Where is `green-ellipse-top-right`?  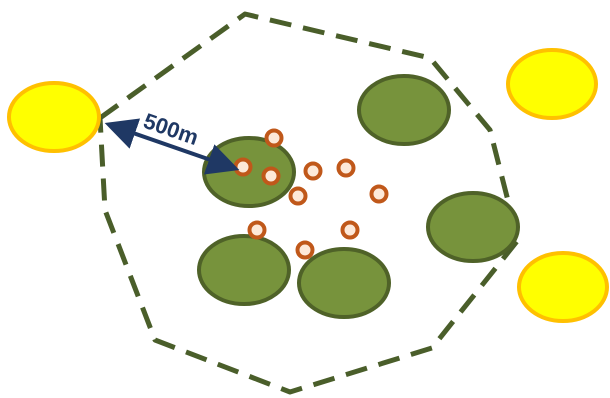
green-ellipse-top-right is located at coordinates (404, 110).